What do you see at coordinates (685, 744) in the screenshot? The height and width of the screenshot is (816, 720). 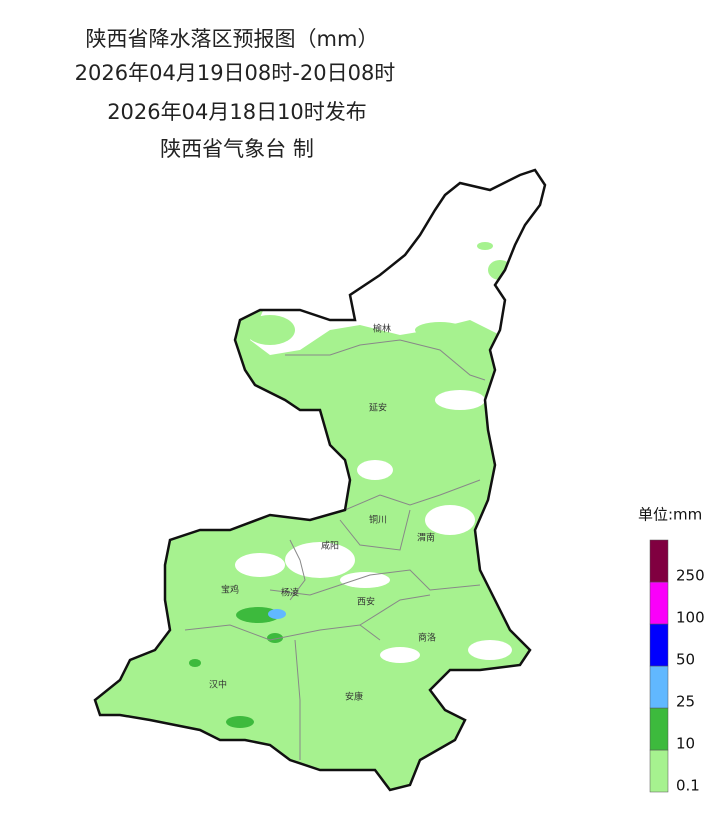 I see `legend-label: 10` at bounding box center [685, 744].